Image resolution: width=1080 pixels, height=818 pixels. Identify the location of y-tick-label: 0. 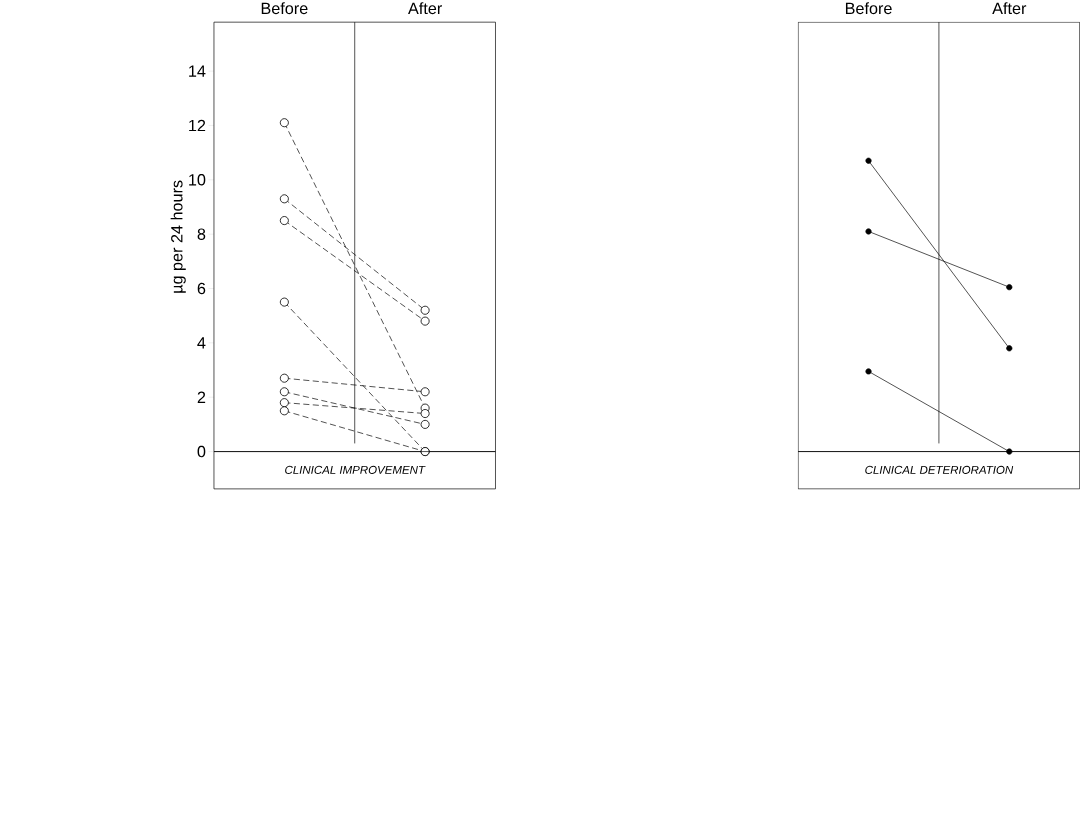
(201, 451).